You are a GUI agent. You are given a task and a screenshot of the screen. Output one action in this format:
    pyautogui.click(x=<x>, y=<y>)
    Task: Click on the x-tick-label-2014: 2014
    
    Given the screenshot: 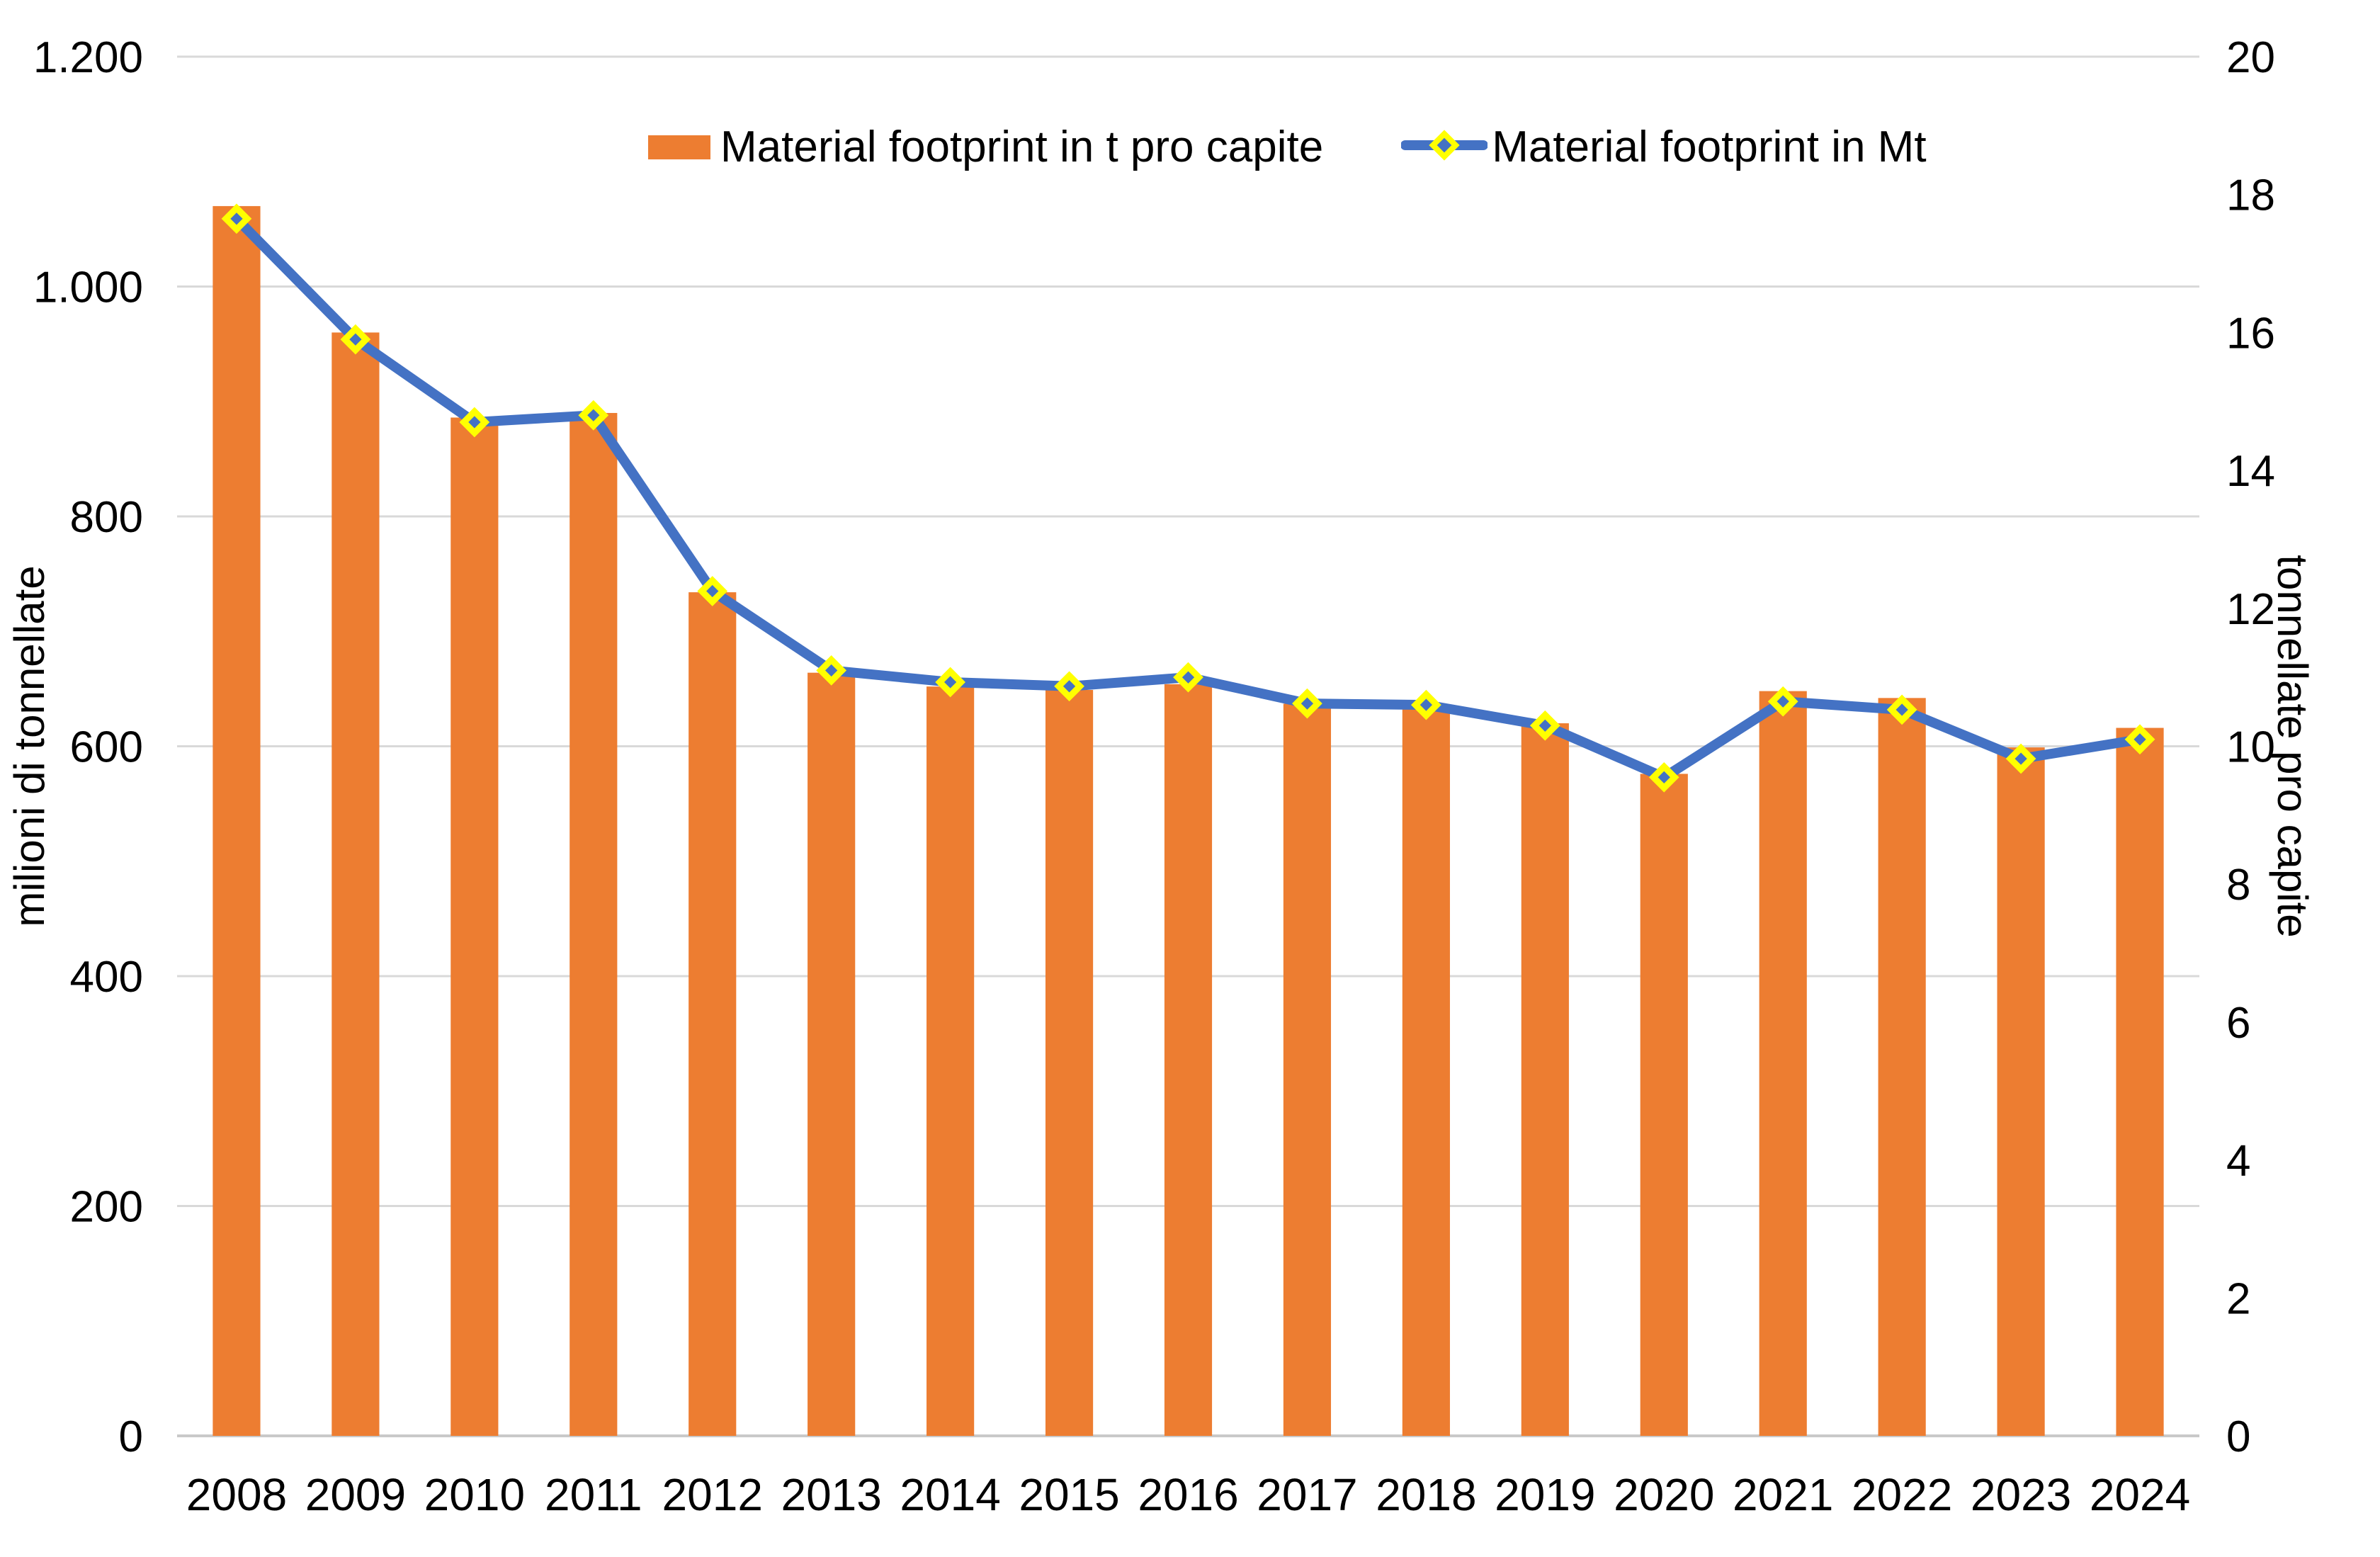 What is the action you would take?
    pyautogui.click(x=950, y=1494)
    